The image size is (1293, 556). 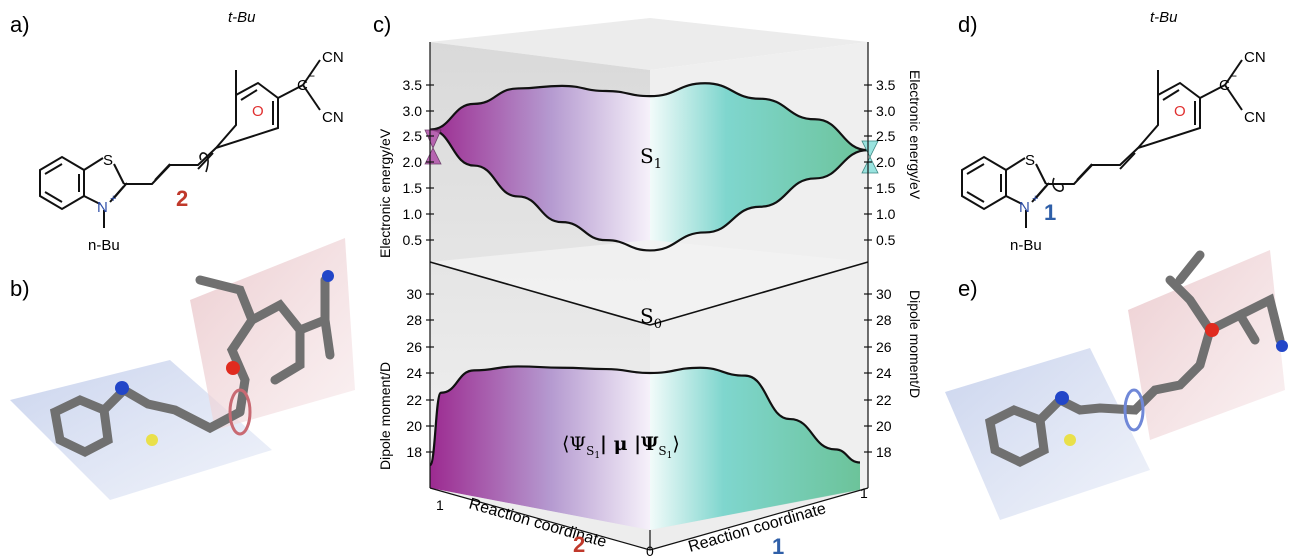 What do you see at coordinates (414, 320) in the screenshot?
I see `dipole-tick-left-5: 28` at bounding box center [414, 320].